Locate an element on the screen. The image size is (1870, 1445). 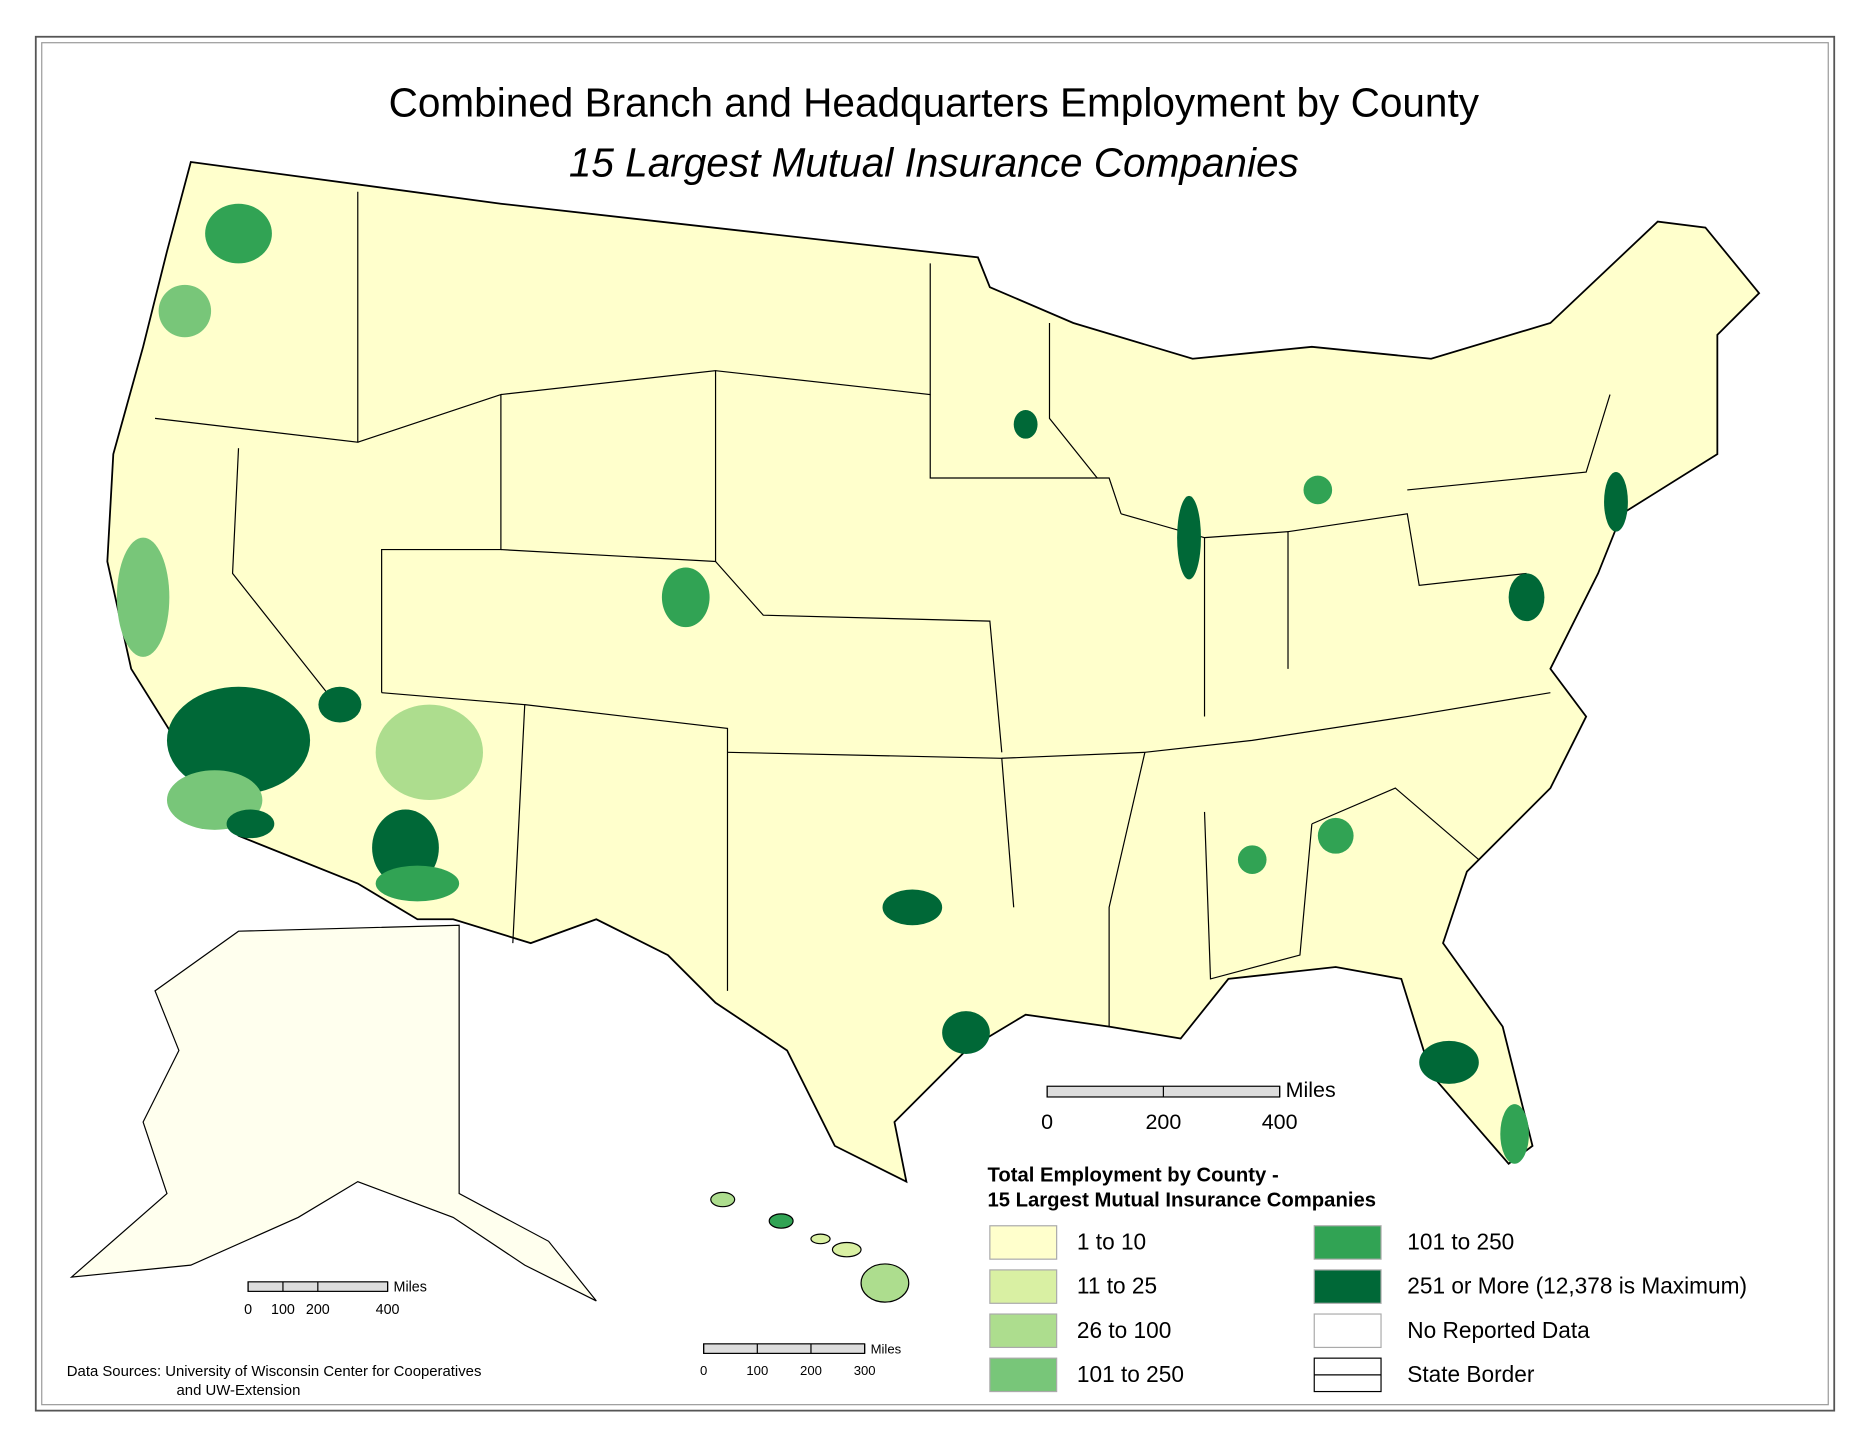
scale-label: 300 is located at coordinates (865, 1370).